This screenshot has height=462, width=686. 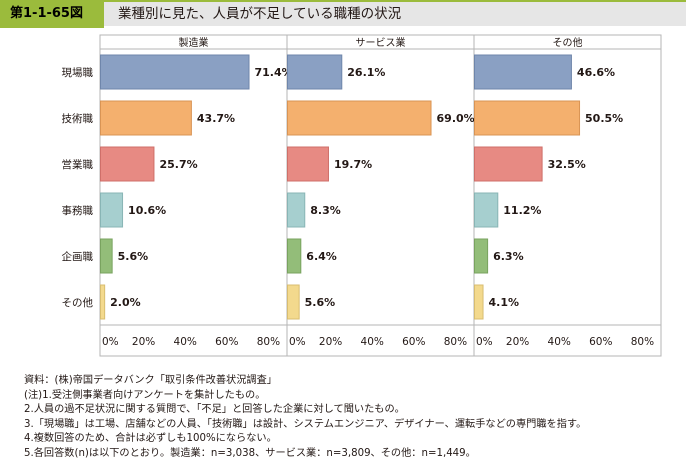 I want to click on data-label: 6.4%, so click(x=321, y=256).